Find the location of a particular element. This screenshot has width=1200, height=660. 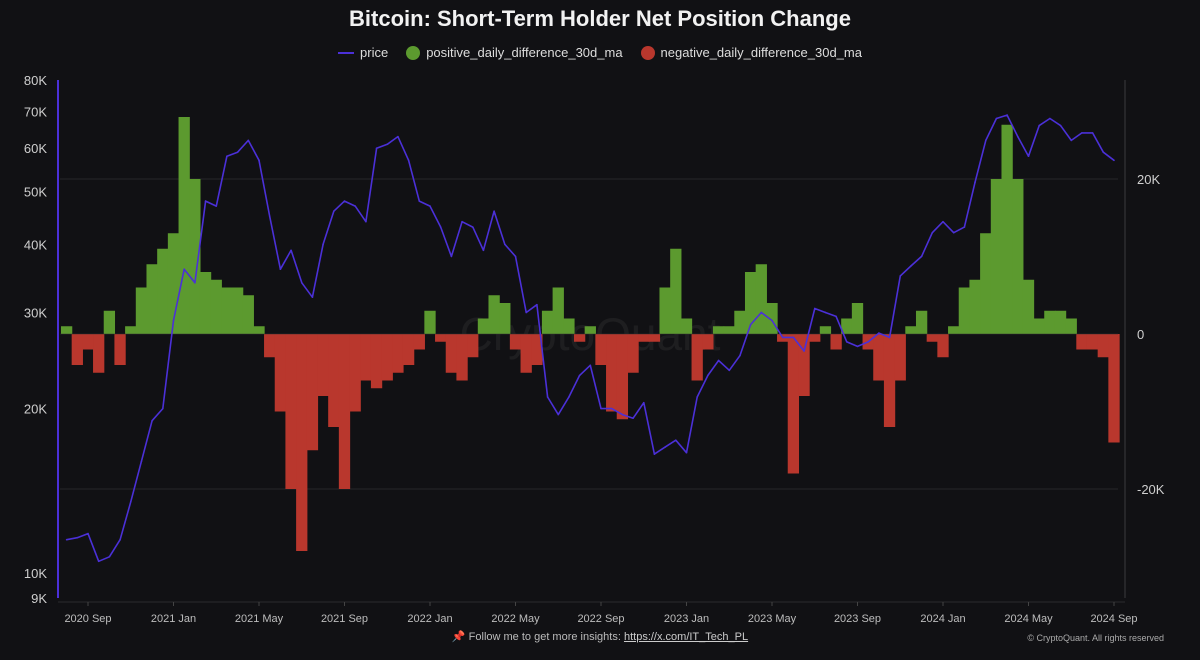

left-tick-label: 40K is located at coordinates (35, 244).